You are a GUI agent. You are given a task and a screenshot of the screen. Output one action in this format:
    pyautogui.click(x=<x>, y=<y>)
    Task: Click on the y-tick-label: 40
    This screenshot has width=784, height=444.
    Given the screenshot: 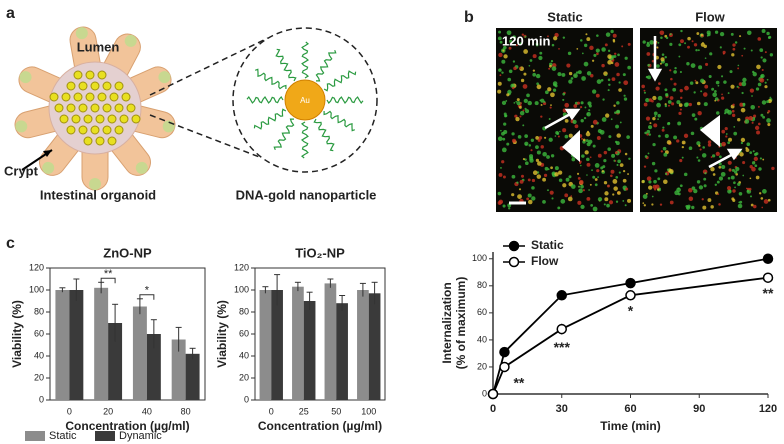 What is the action you would take?
    pyautogui.click(x=482, y=339)
    